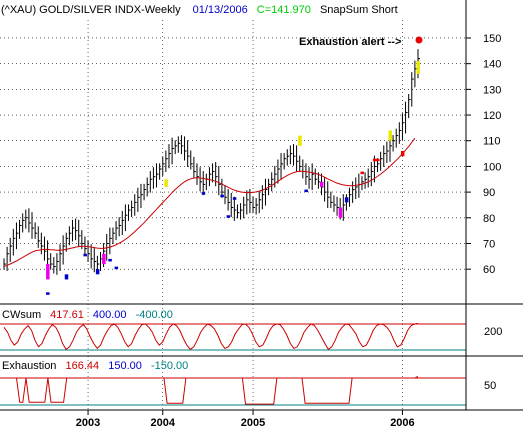 The height and width of the screenshot is (431, 523). What do you see at coordinates (220, 10) in the screenshot?
I see `chart-date: 01/13/2006` at bounding box center [220, 10].